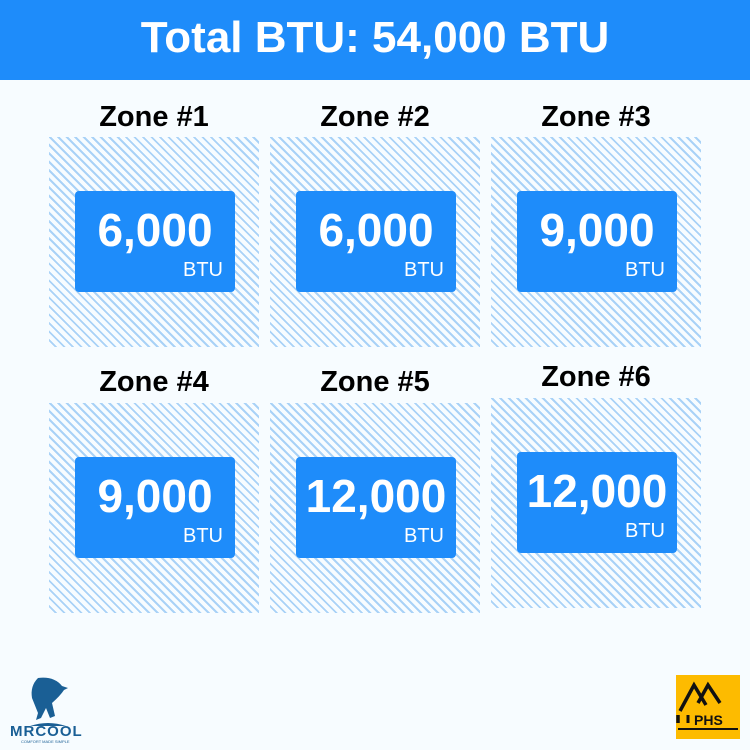 This screenshot has width=750, height=750. What do you see at coordinates (46, 731) in the screenshot?
I see `svg-text: MRCOOL` at bounding box center [46, 731].